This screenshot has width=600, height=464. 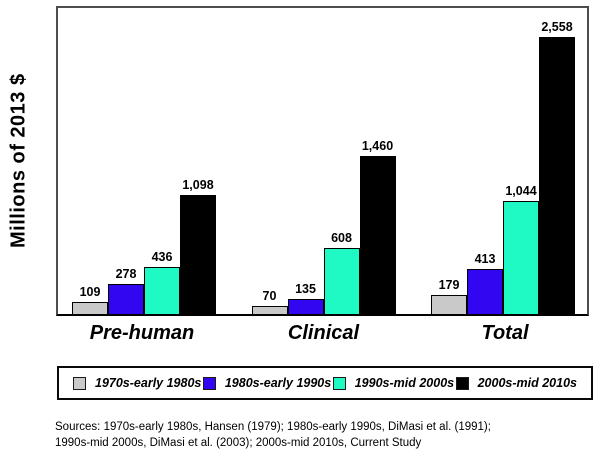 What do you see at coordinates (162, 282) in the screenshot?
I see `bar-1990s-mid-2000s: 436` at bounding box center [162, 282].